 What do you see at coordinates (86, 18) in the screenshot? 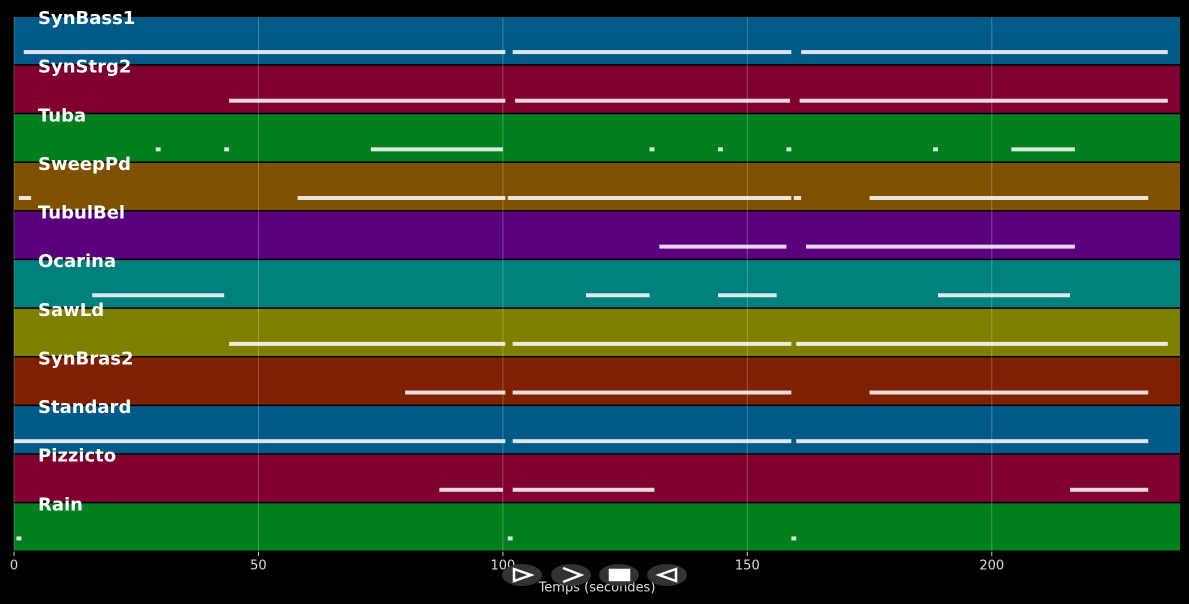
I see `track-name: SynBass1` at bounding box center [86, 18].